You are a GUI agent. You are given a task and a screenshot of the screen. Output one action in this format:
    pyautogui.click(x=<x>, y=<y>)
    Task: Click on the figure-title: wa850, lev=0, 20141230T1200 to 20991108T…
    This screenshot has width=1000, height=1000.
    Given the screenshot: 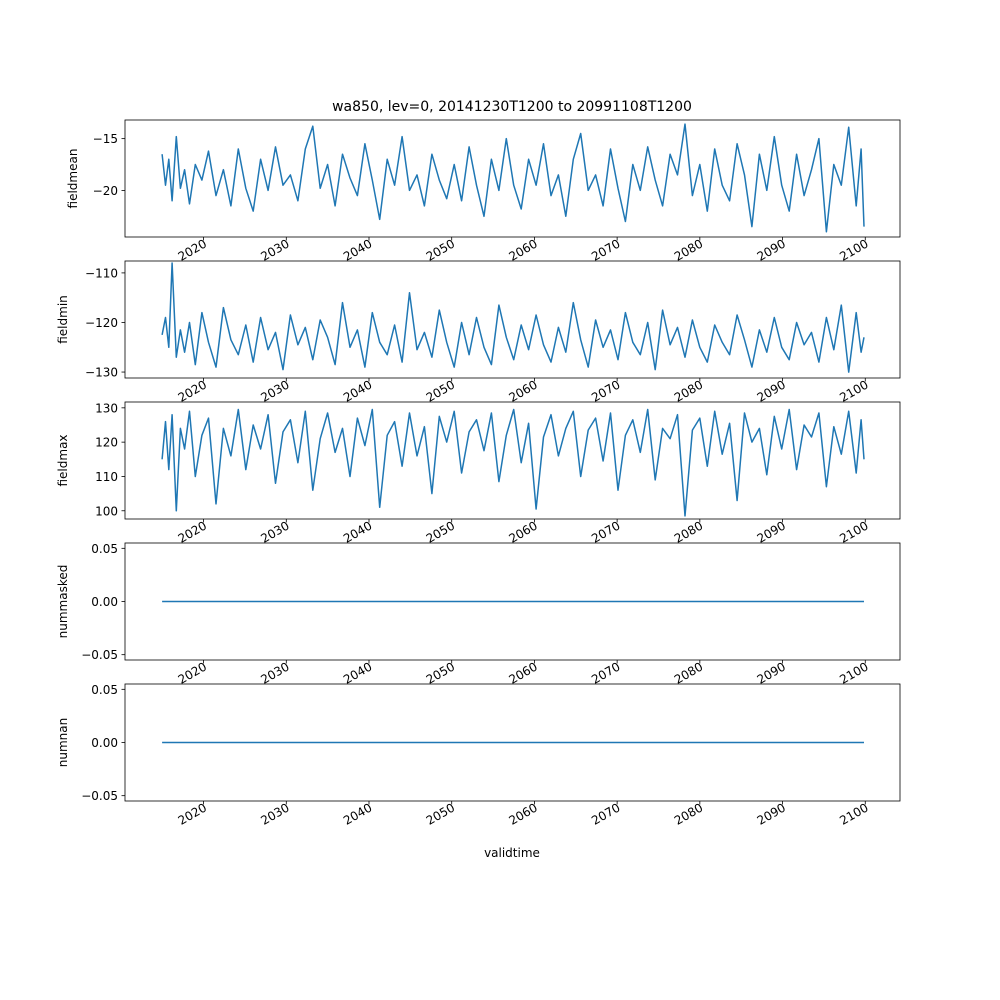 What is the action you would take?
    pyautogui.click(x=512, y=107)
    